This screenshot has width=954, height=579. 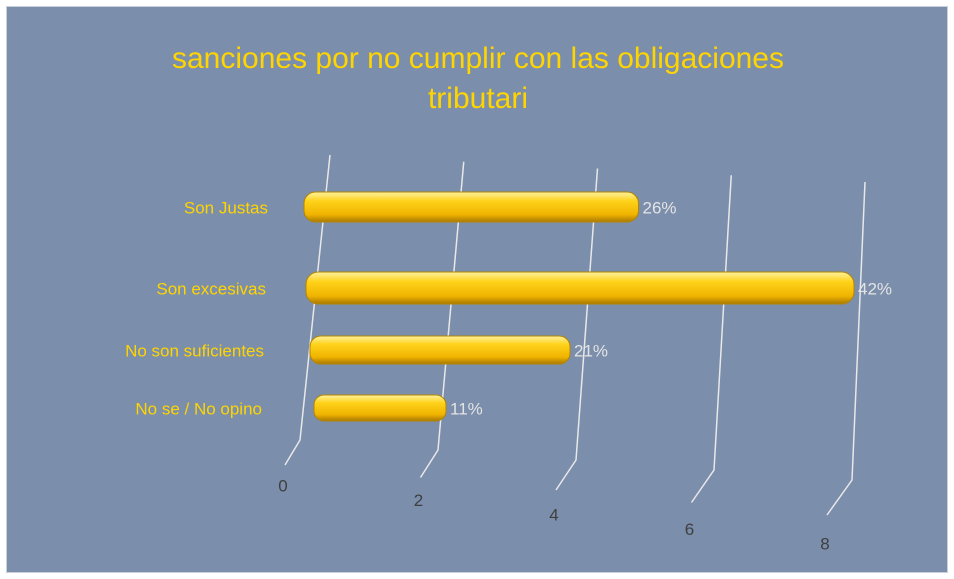 What do you see at coordinates (689, 529) in the screenshot?
I see `x-tick-label: 6` at bounding box center [689, 529].